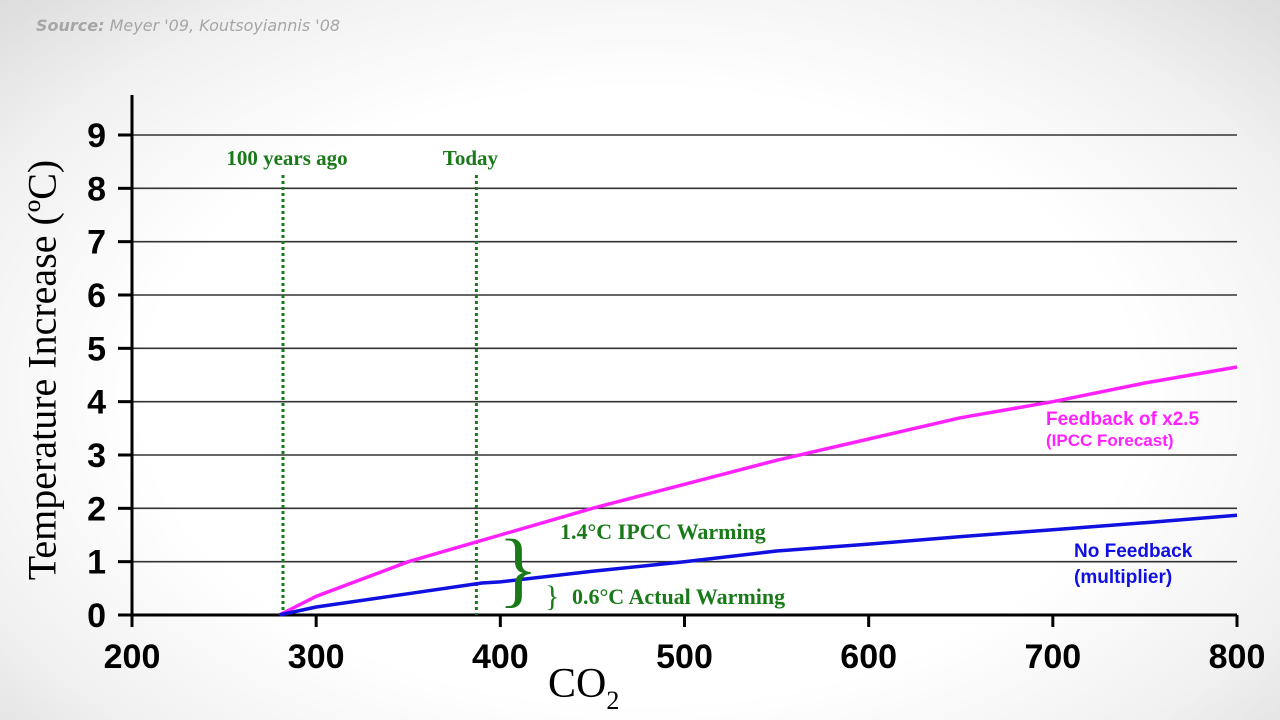 Image resolution: width=1280 pixels, height=720 pixels. I want to click on x-axis-label: CO2, so click(583, 688).